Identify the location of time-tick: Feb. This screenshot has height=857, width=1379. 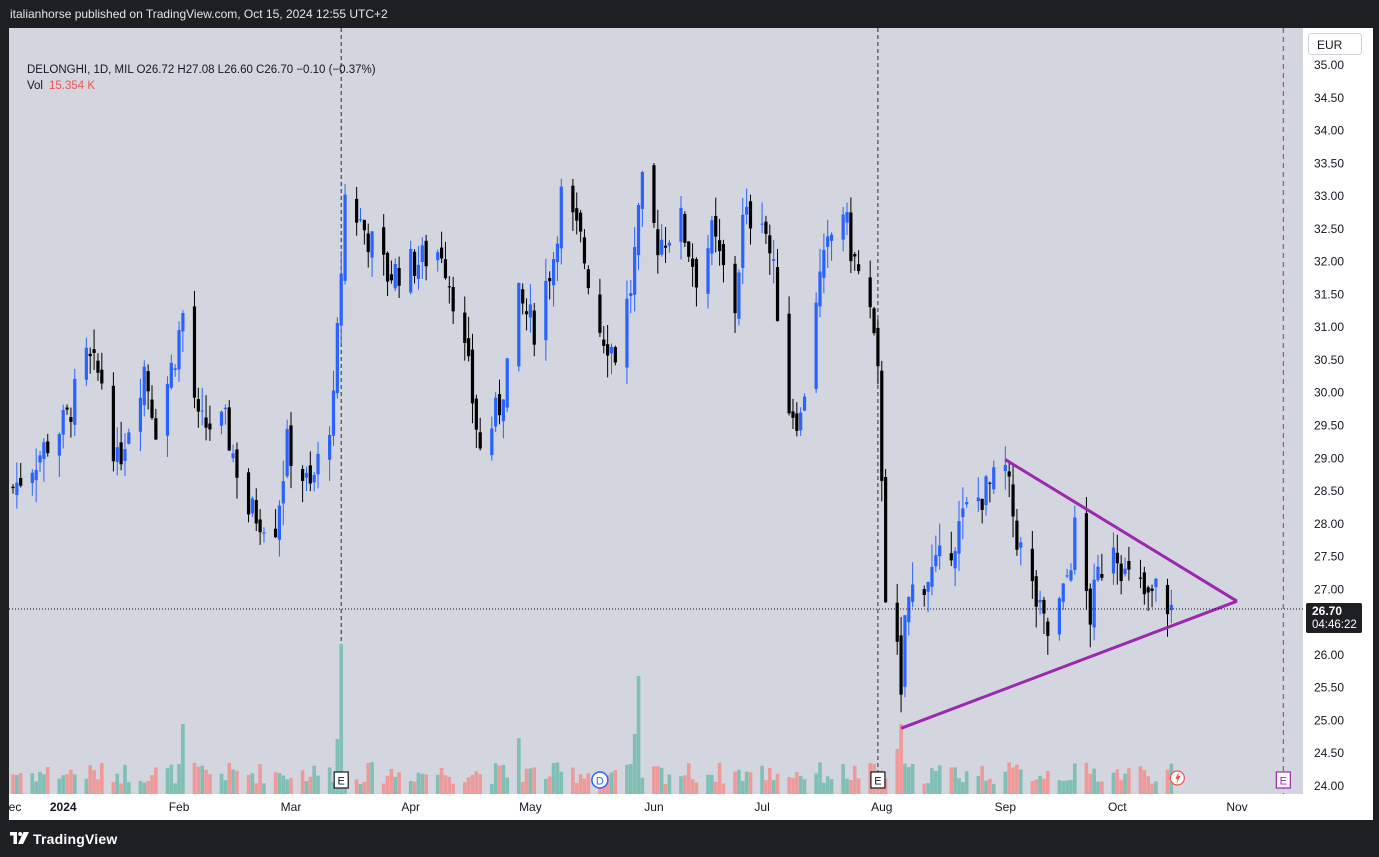
(179, 807).